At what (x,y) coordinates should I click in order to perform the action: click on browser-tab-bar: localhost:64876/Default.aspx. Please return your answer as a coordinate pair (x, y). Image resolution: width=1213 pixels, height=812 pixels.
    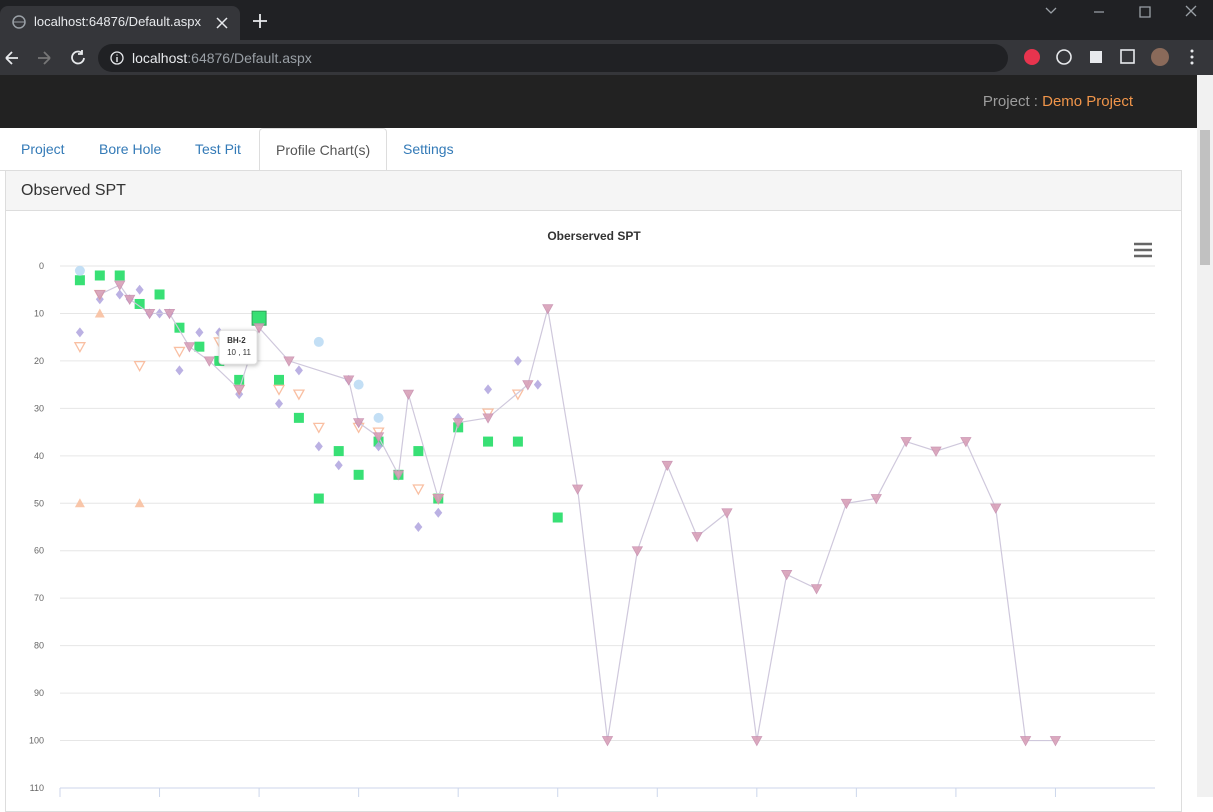
    Looking at the image, I should click on (606, 20).